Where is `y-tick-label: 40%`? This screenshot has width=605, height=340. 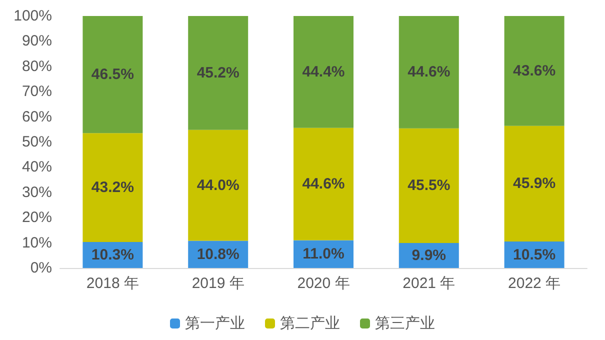
y-tick-label: 40% is located at coordinates (37, 167).